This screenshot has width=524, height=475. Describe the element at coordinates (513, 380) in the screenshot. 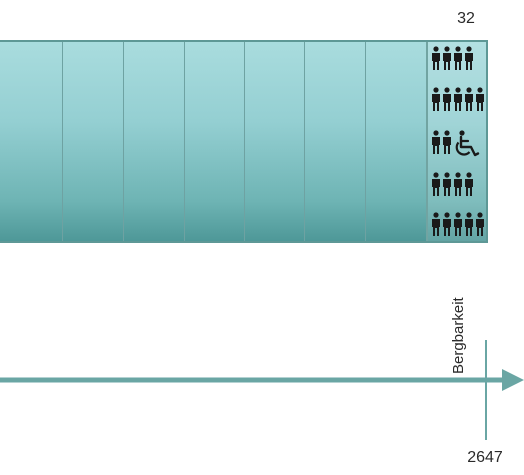

I see `axis-arrow-icon` at that location.